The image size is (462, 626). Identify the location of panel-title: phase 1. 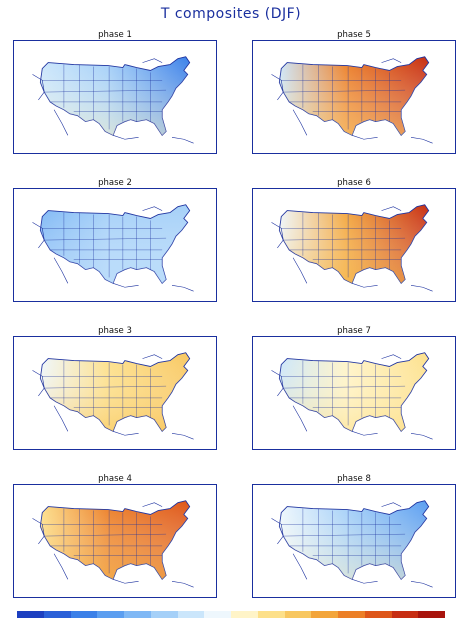
(115, 35).